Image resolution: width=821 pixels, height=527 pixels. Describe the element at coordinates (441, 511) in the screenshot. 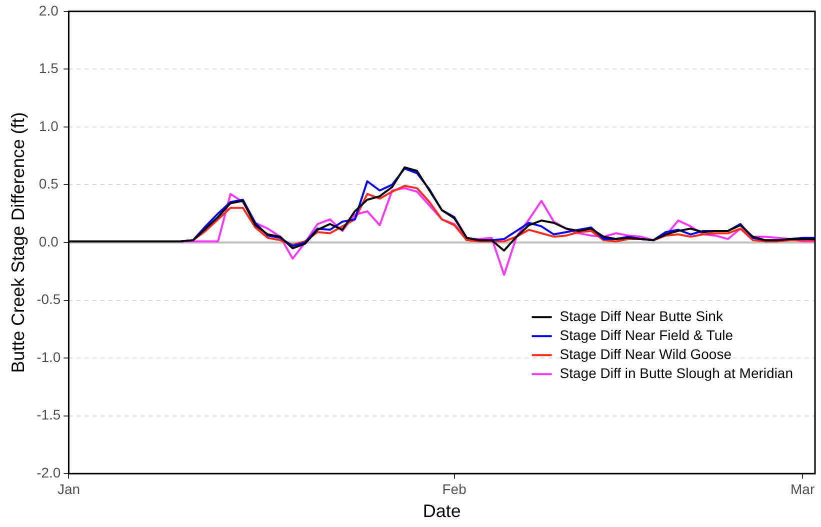

I see `x-axis-title: Date` at that location.